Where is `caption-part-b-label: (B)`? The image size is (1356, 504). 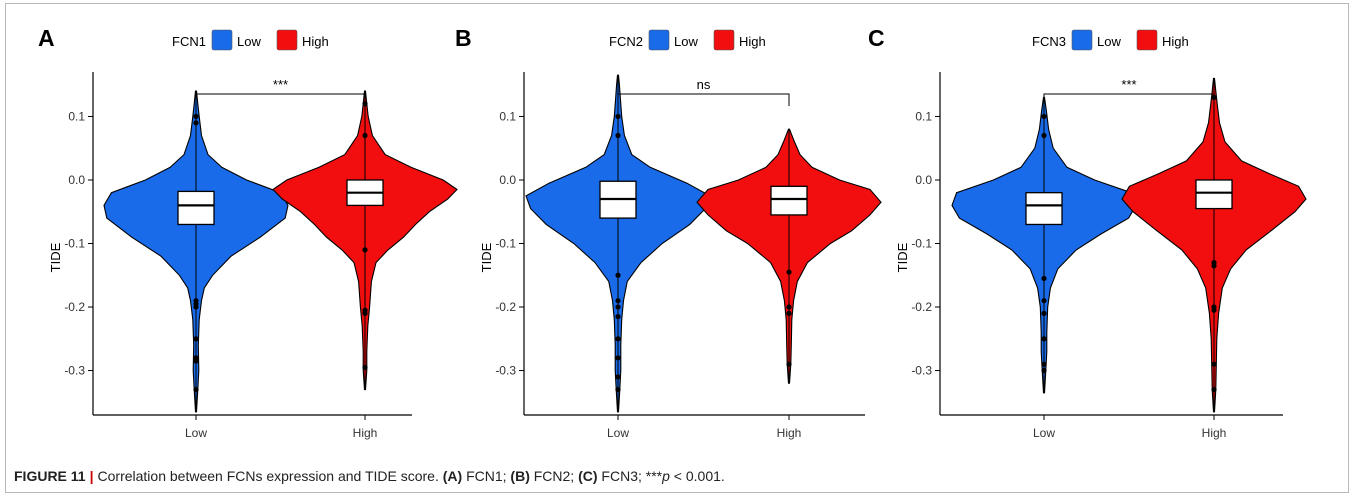 caption-part-b-label: (B) is located at coordinates (520, 476).